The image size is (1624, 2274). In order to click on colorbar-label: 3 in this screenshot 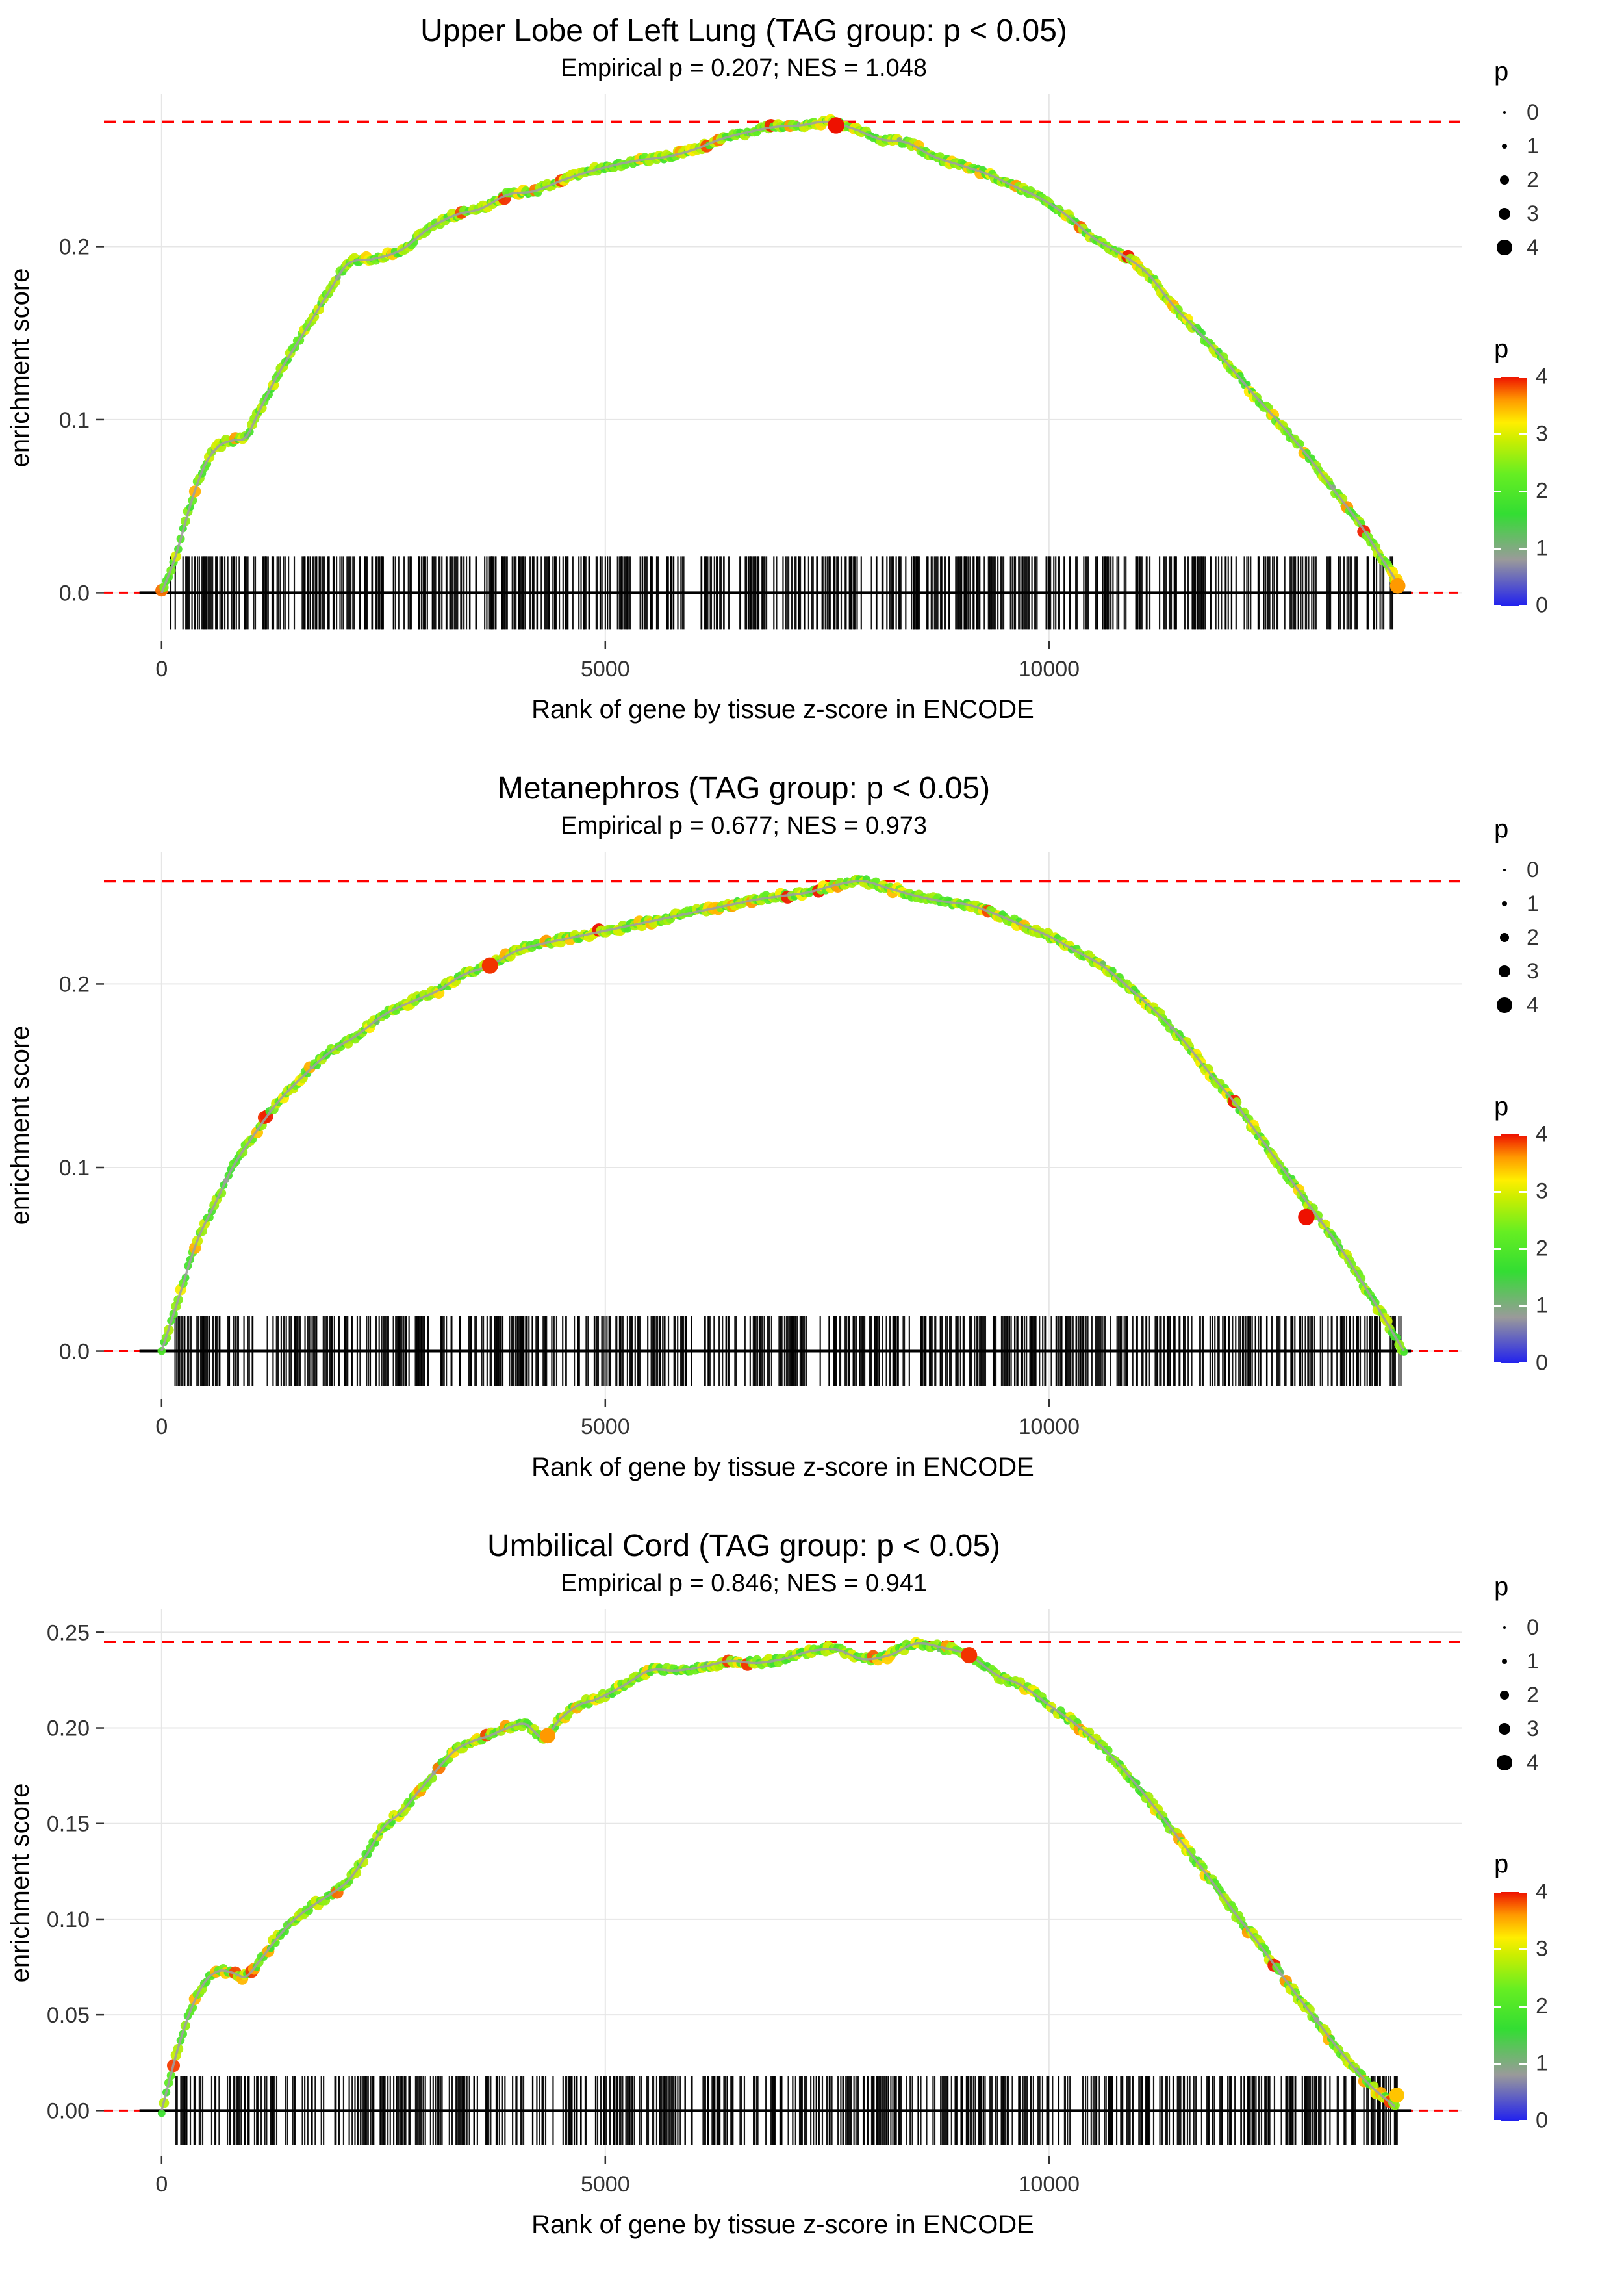, I will do `click(1542, 1948)`.